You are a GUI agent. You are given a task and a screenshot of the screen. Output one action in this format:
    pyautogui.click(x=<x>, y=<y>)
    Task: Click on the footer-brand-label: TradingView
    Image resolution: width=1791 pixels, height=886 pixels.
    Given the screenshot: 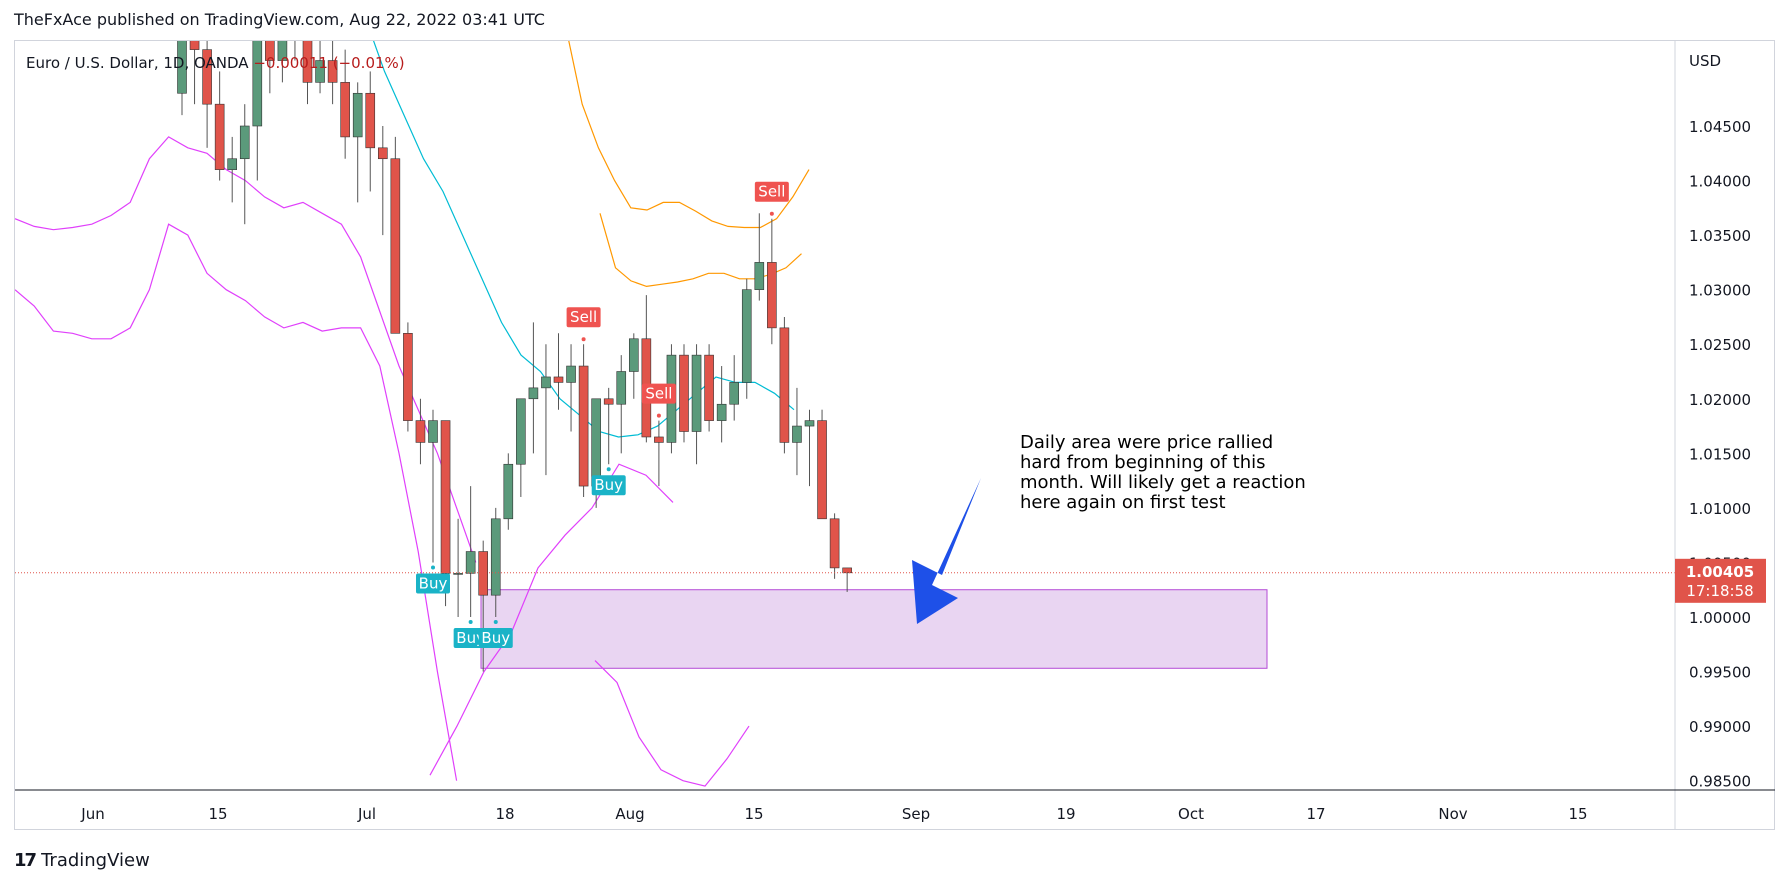 What is the action you would take?
    pyautogui.click(x=95, y=860)
    